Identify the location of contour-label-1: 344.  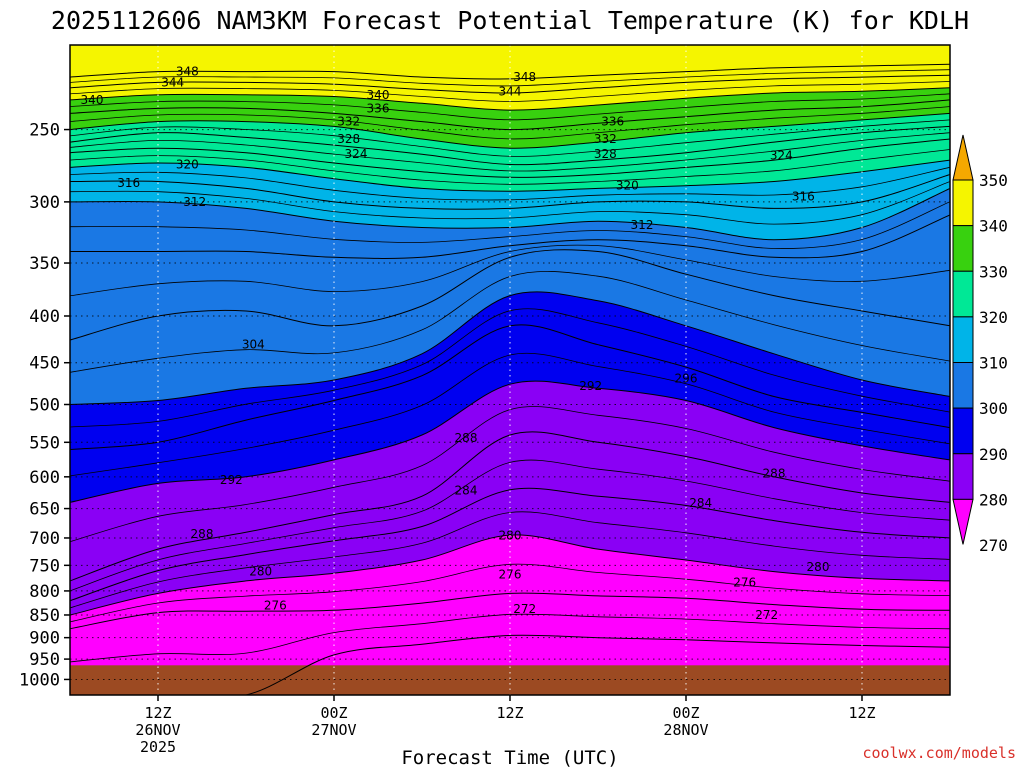
(172, 82).